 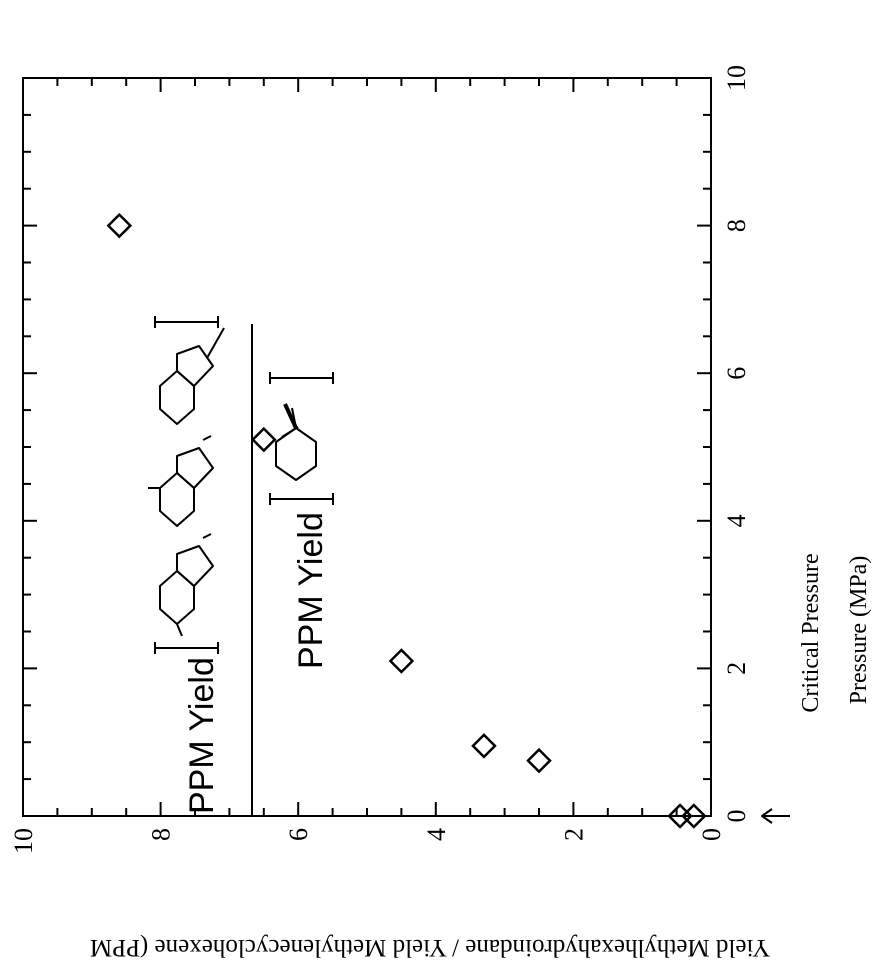 I want to click on pressure-tick-label: 8, so click(x=161, y=834).